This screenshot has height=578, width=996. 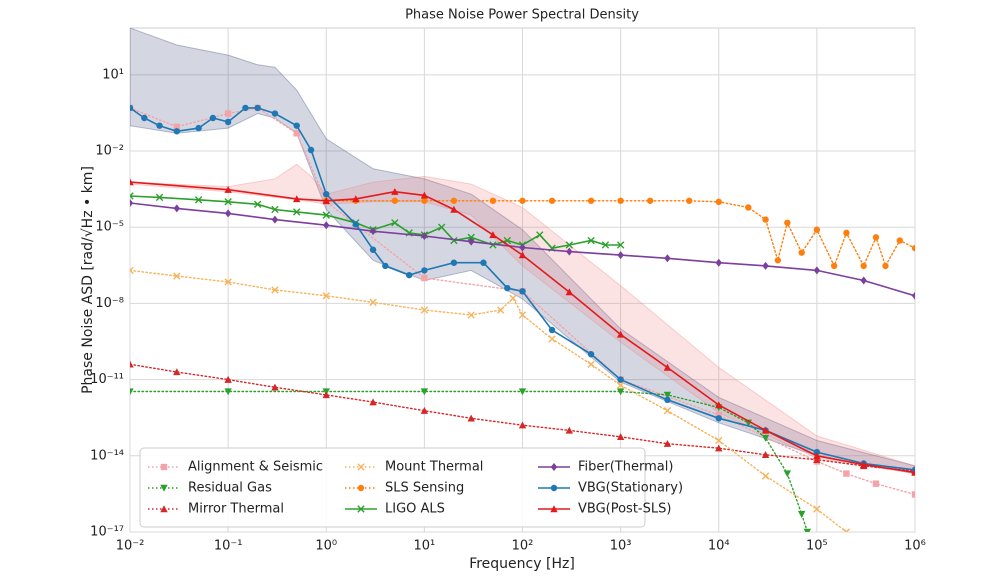 What do you see at coordinates (107, 532) in the screenshot?
I see `y-tick-label: 10⁻¹⁷` at bounding box center [107, 532].